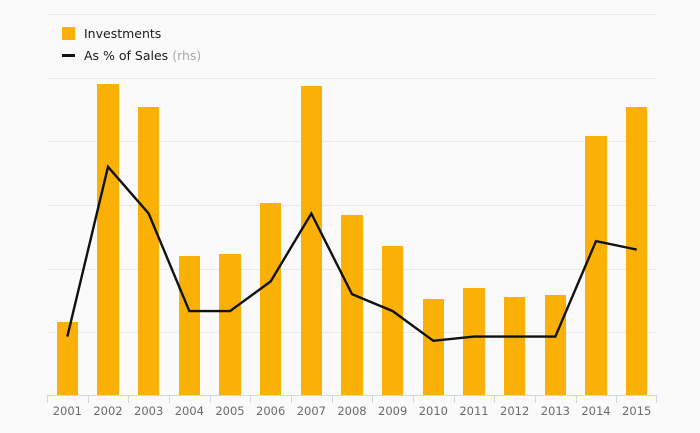 Image resolution: width=700 pixels, height=433 pixels. What do you see at coordinates (352, 305) in the screenshot?
I see `bar-2008` at bounding box center [352, 305].